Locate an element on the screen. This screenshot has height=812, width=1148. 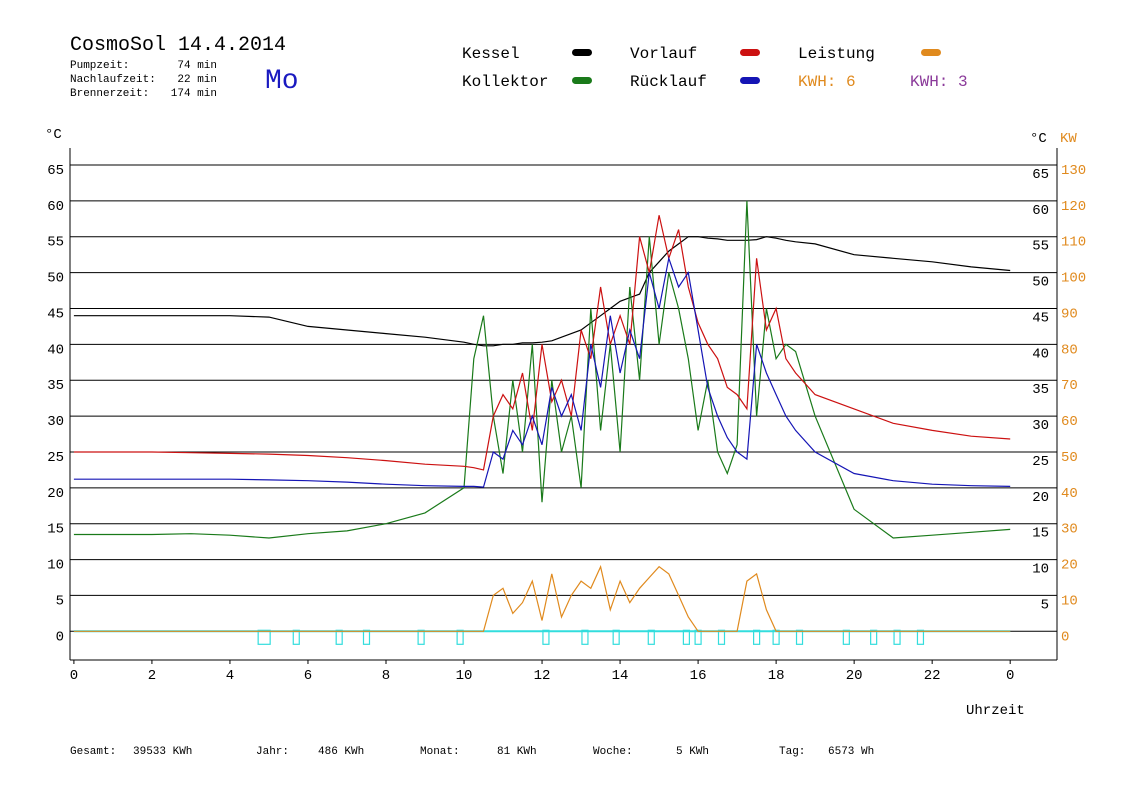
stat-label: Monat: is located at coordinates (440, 752).